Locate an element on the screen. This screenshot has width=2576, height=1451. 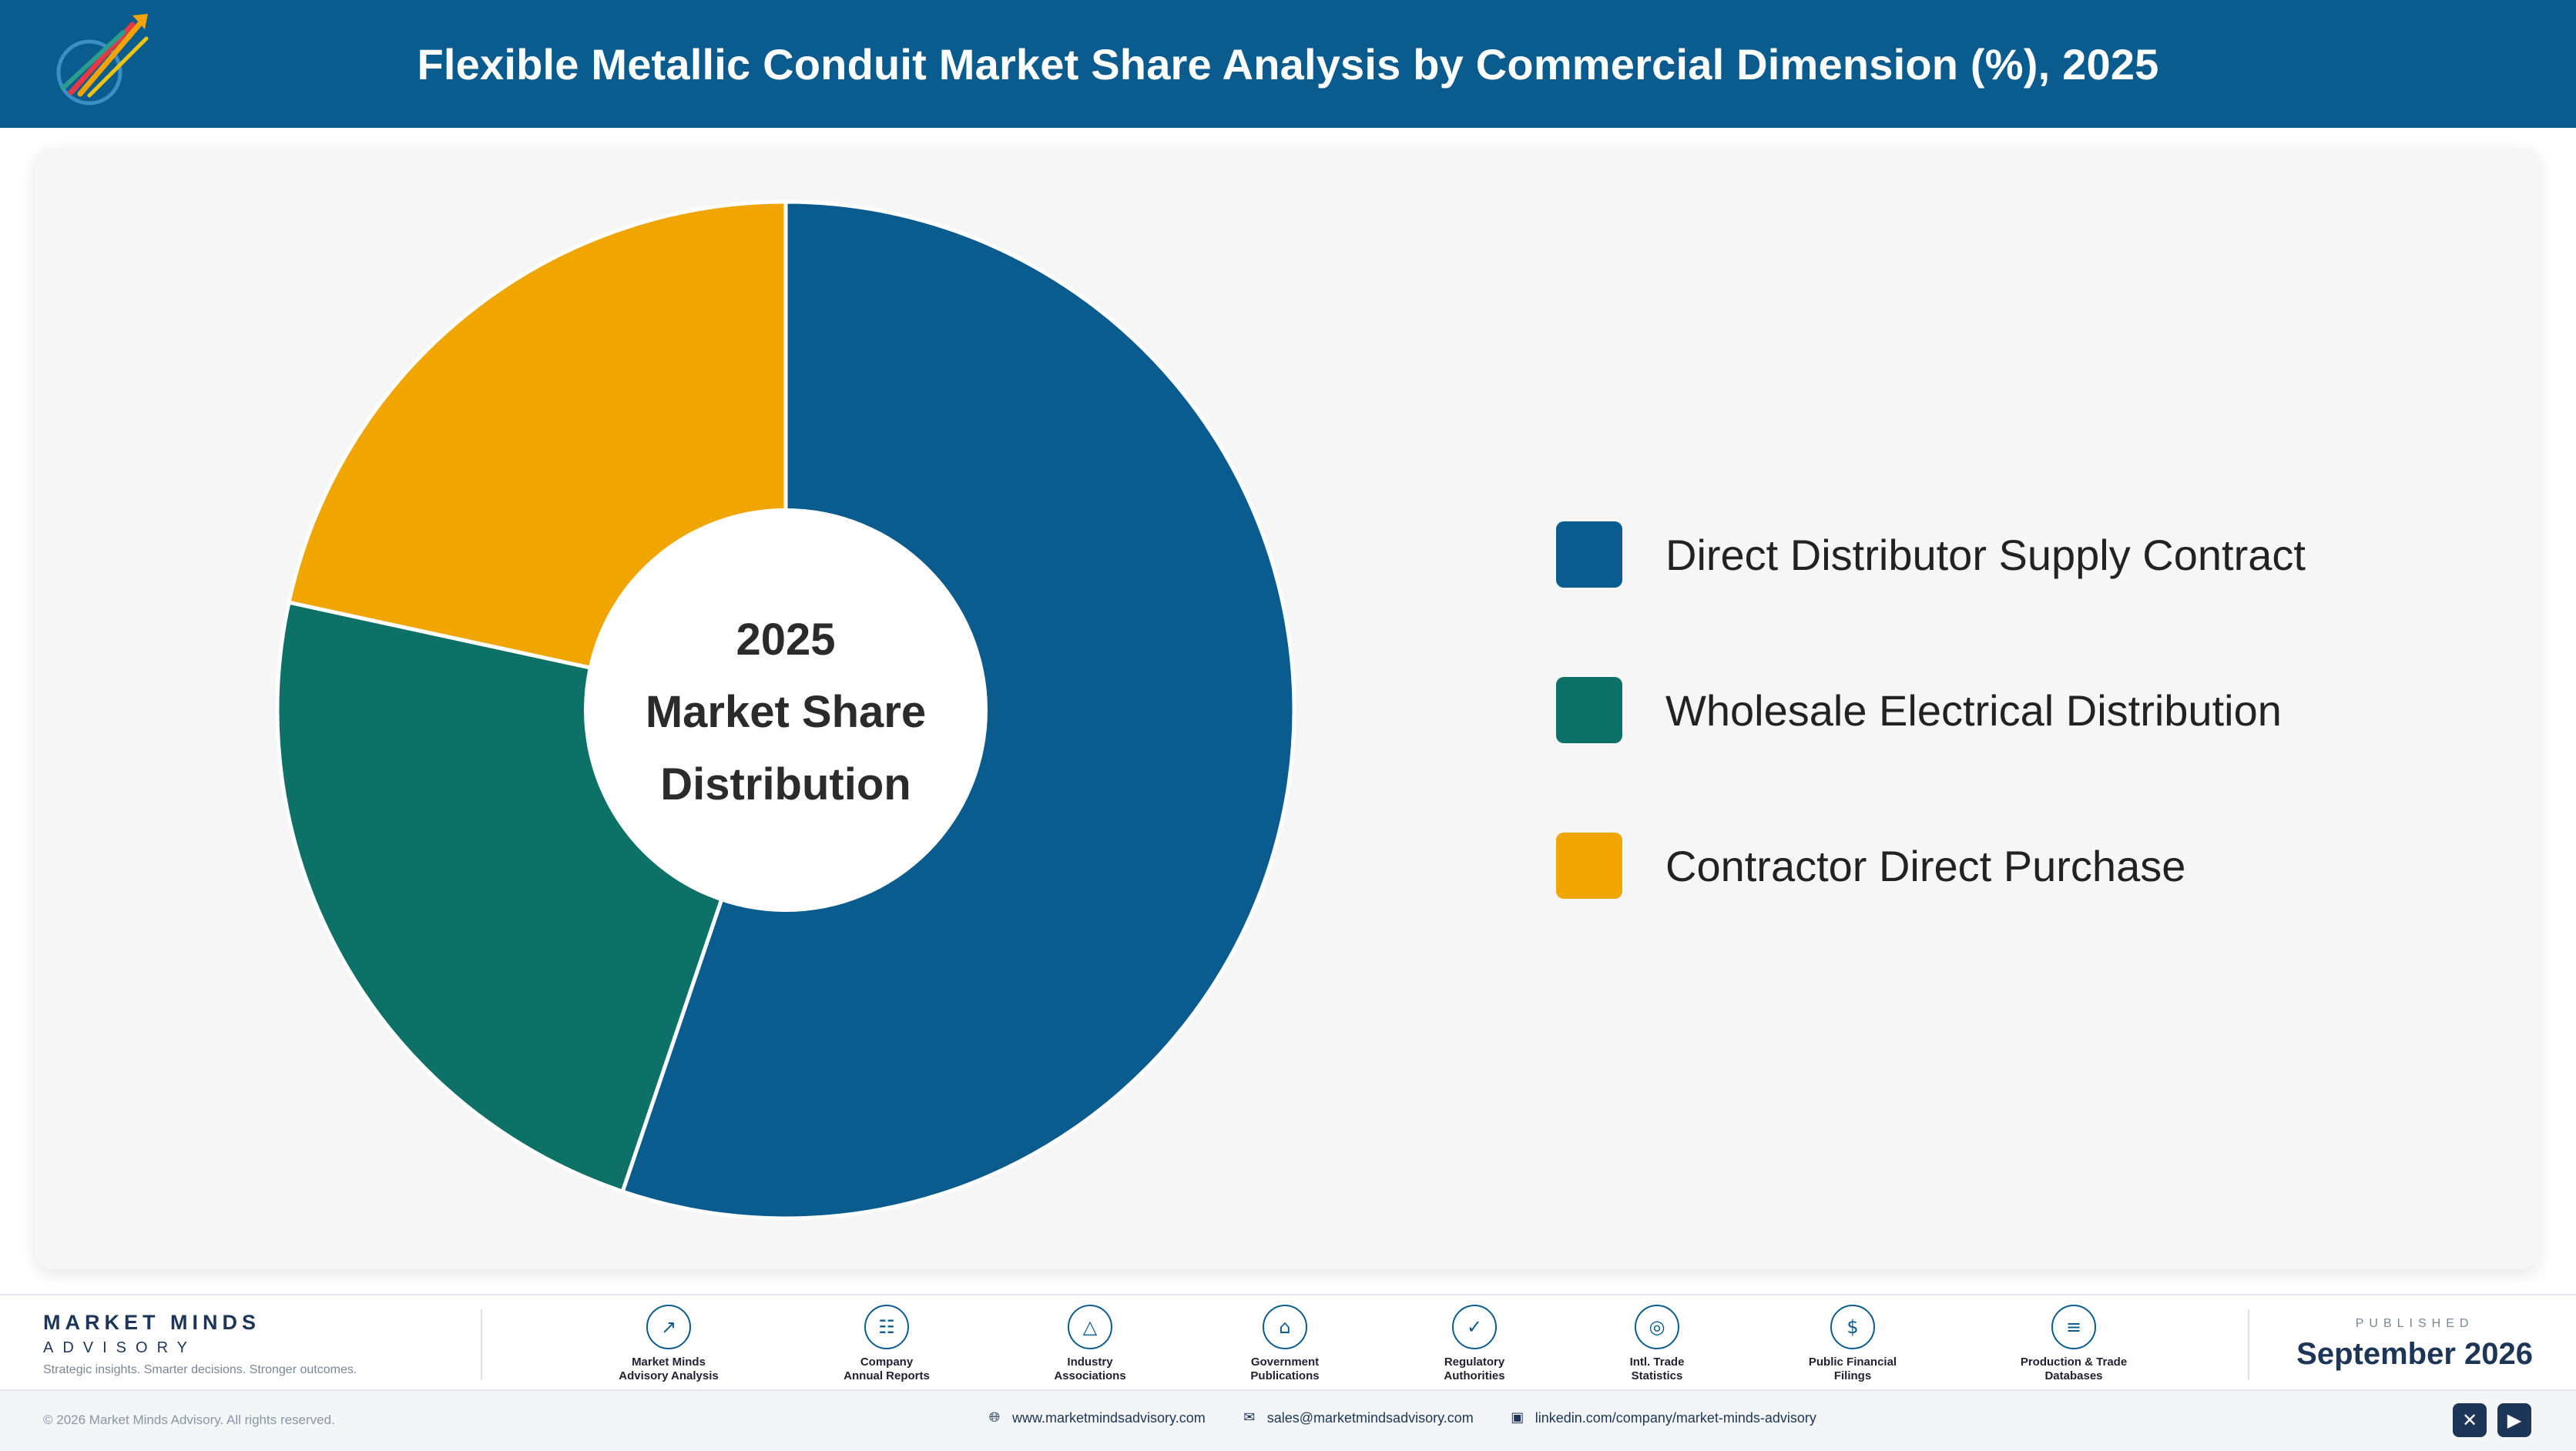
website-text: www.marketmindsadvisory.com is located at coordinates (1109, 1417).